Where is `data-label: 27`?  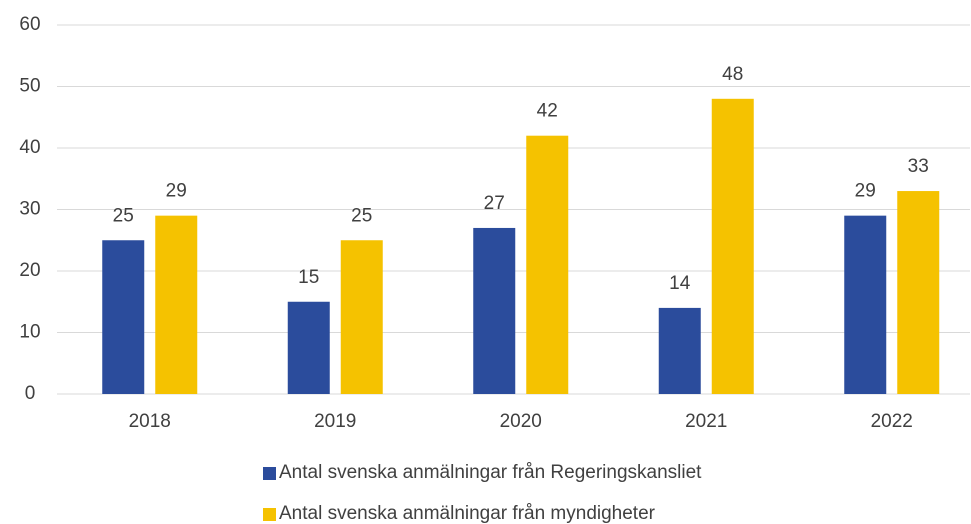
data-label: 27 is located at coordinates (494, 203).